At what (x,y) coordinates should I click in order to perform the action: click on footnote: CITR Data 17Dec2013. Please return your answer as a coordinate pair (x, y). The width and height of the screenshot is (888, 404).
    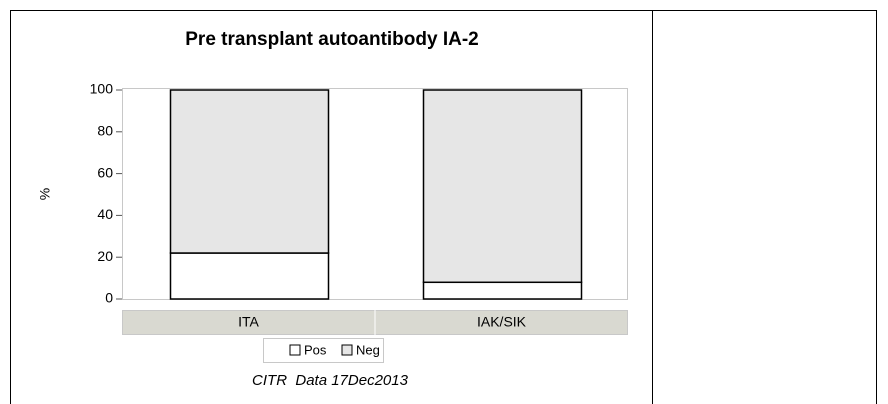
    Looking at the image, I should click on (330, 380).